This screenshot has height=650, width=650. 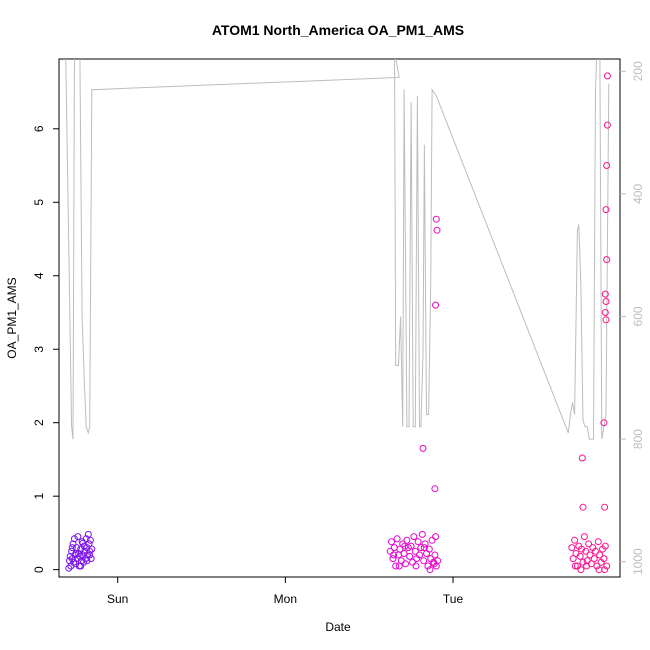 What do you see at coordinates (39, 202) in the screenshot?
I see `y-tick-label: 5` at bounding box center [39, 202].